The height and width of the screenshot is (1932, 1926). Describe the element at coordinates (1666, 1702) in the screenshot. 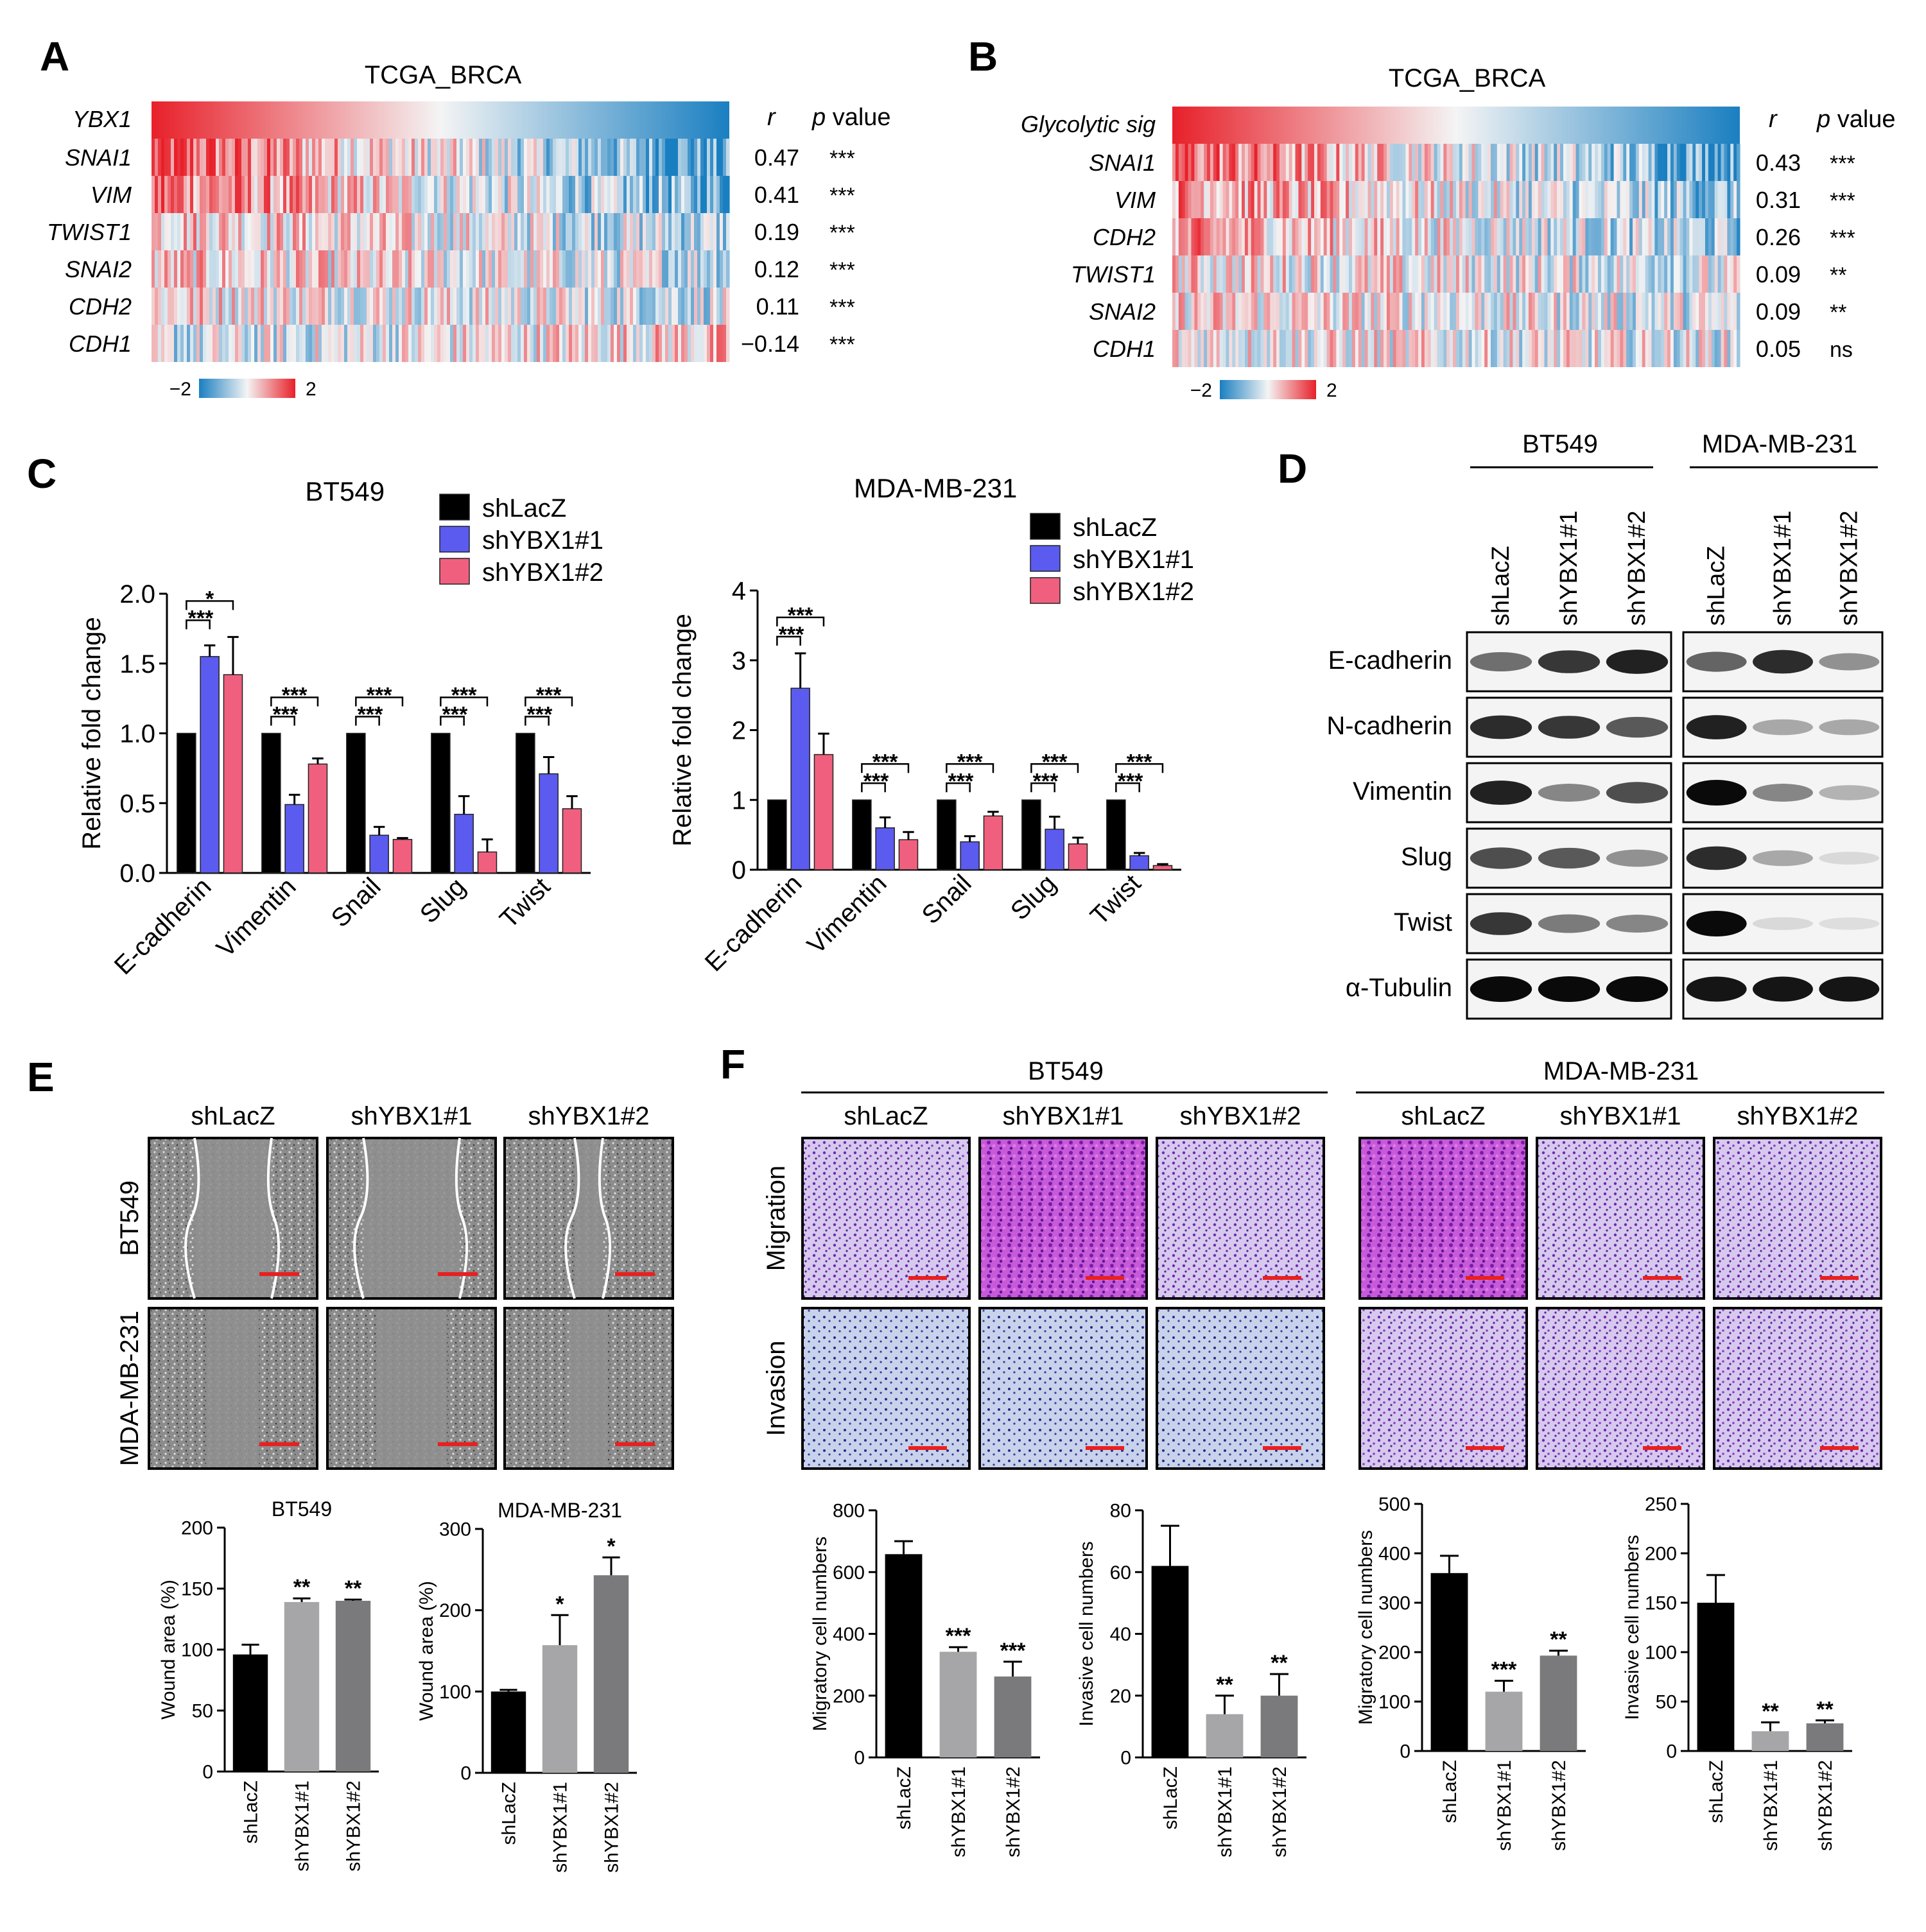

I see `y-tick-label: 50` at that location.